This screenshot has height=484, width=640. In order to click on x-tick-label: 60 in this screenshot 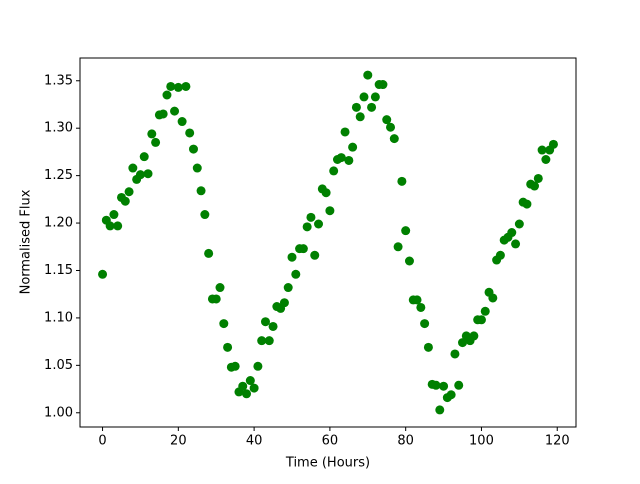, I will do `click(330, 441)`.